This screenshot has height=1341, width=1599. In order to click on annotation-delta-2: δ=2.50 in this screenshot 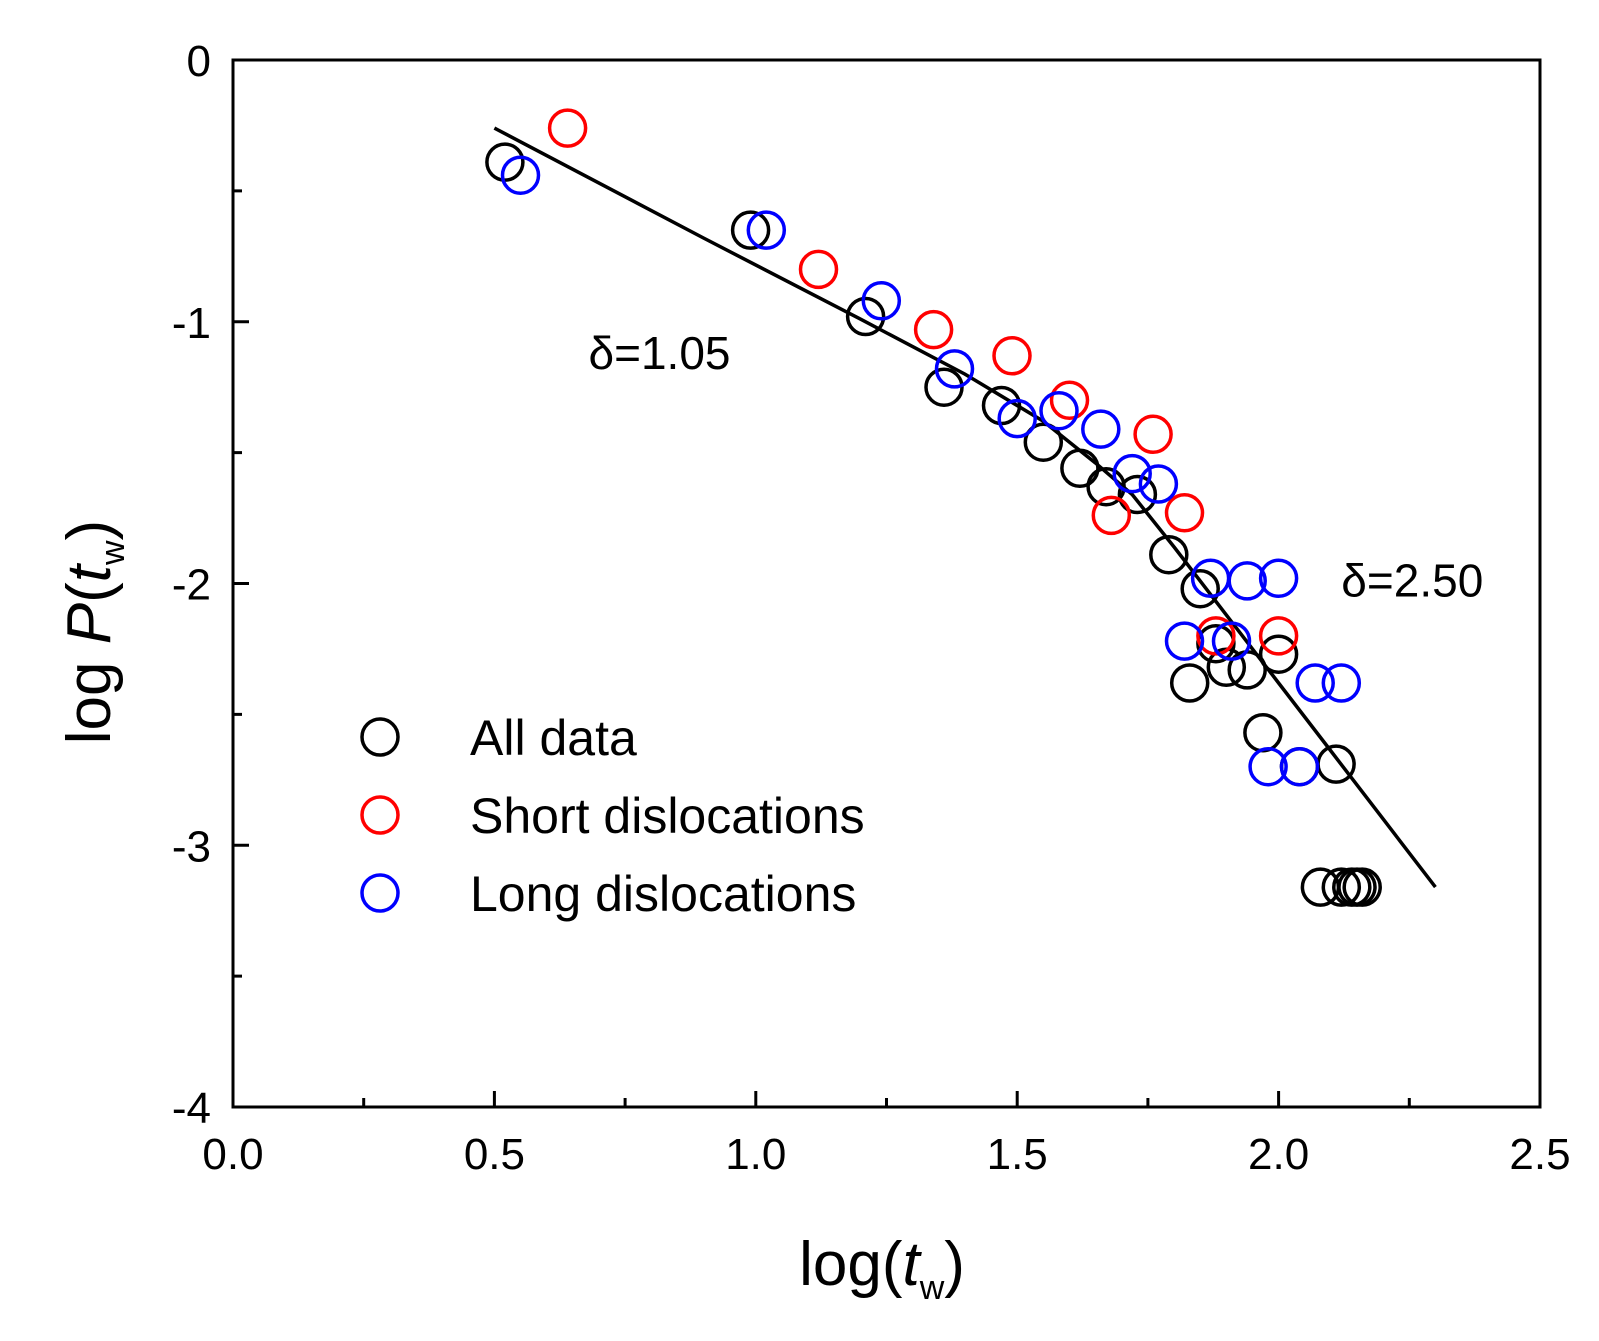, I will do `click(1412, 581)`.